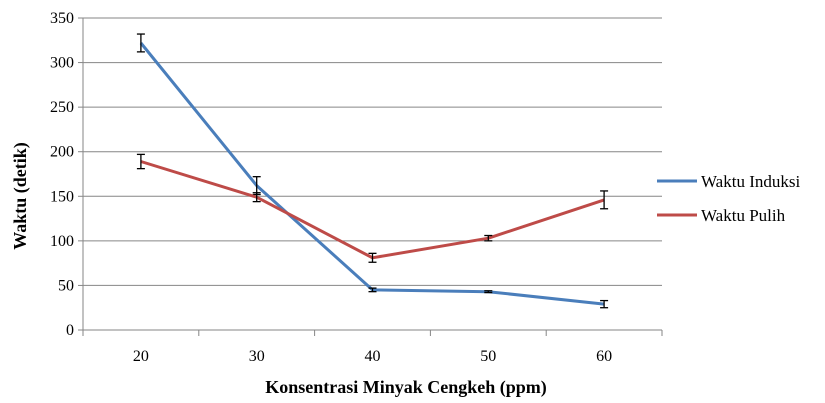  Describe the element at coordinates (750, 181) in the screenshot. I see `legend-label: Waktu Induksi` at that location.